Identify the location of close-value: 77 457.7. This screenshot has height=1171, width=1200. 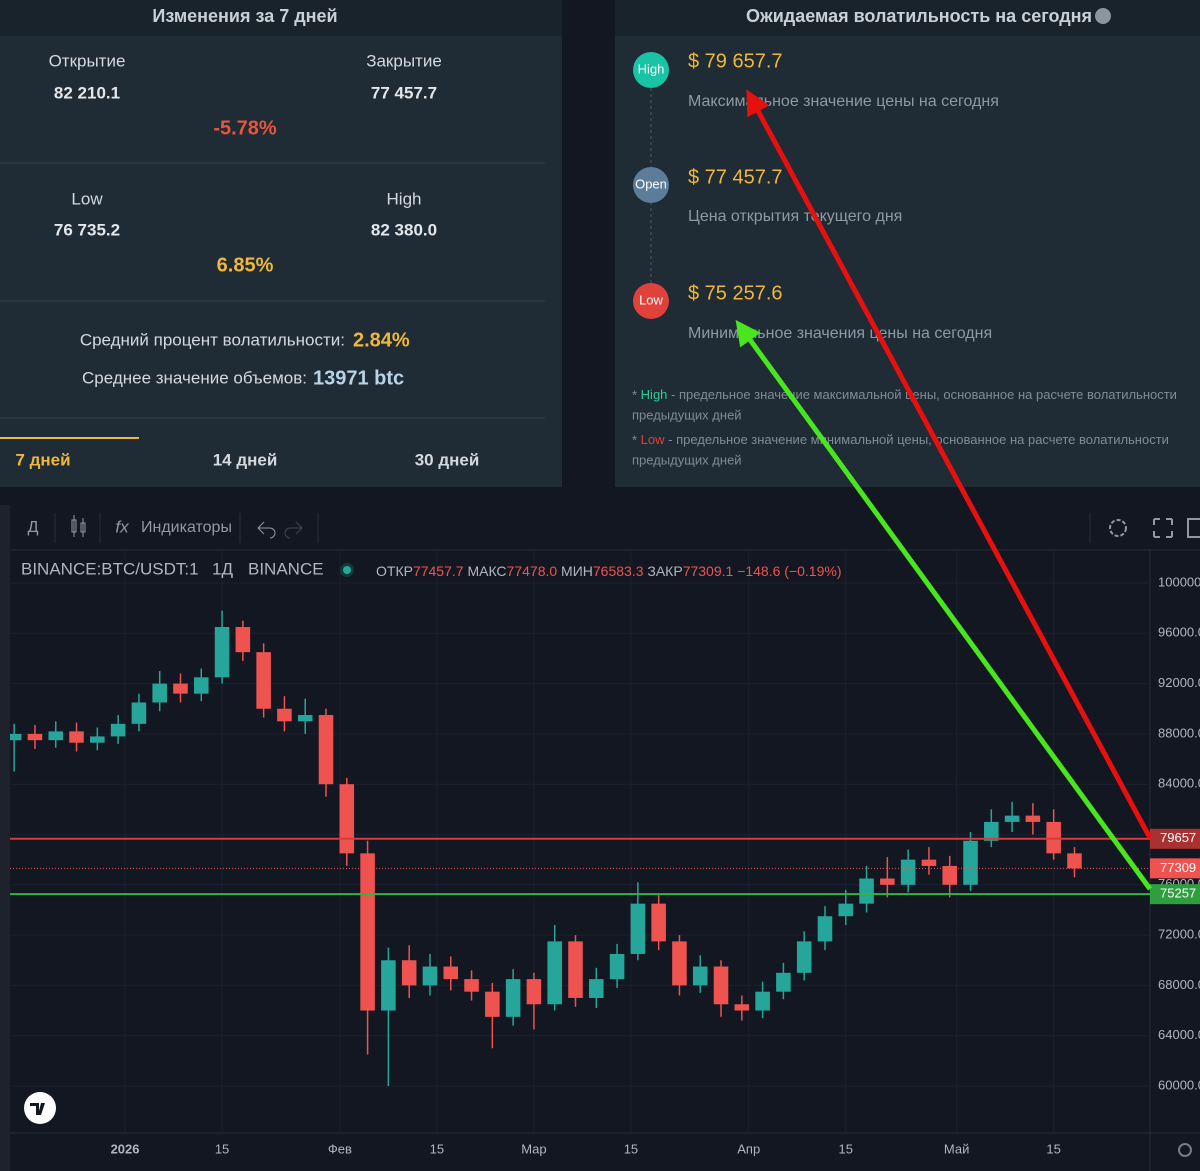
(404, 92).